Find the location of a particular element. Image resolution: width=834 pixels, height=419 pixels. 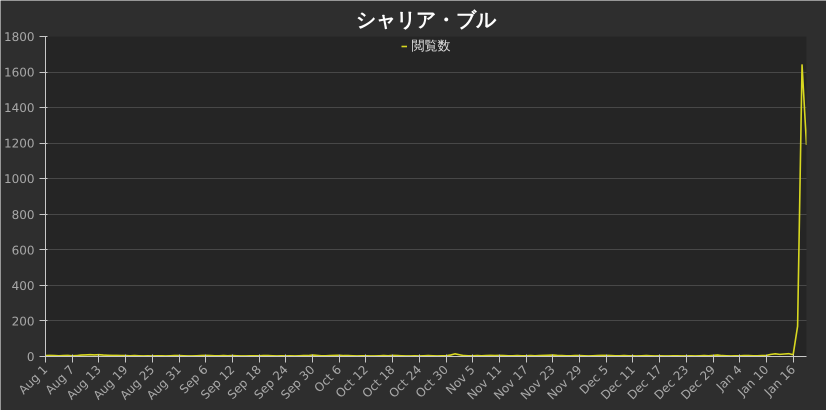

y-tick-label: 800 is located at coordinates (23, 215).